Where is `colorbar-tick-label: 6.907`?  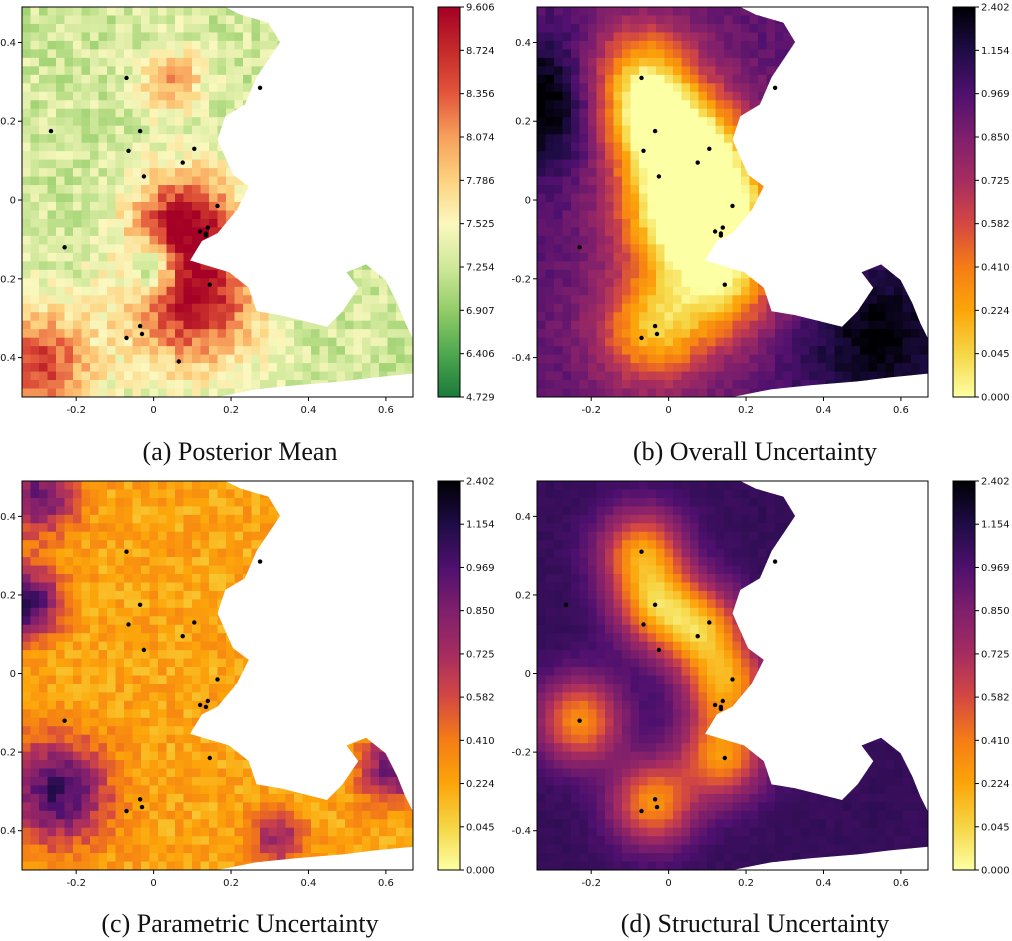 colorbar-tick-label: 6.907 is located at coordinates (480, 311).